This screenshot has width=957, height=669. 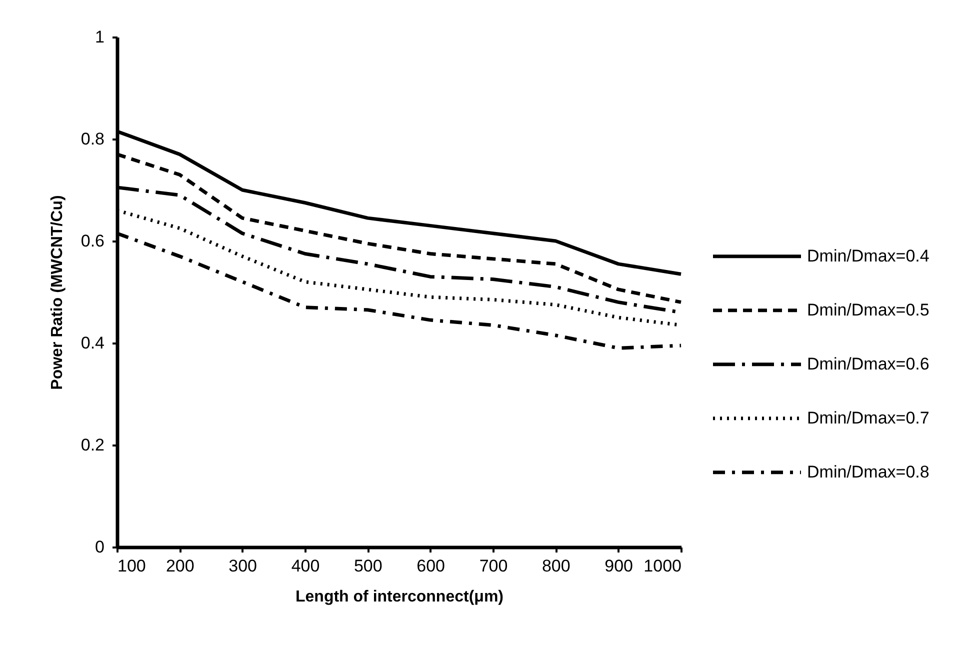 What do you see at coordinates (868, 256) in the screenshot?
I see `text: Dmin/Dmax=0.4` at bounding box center [868, 256].